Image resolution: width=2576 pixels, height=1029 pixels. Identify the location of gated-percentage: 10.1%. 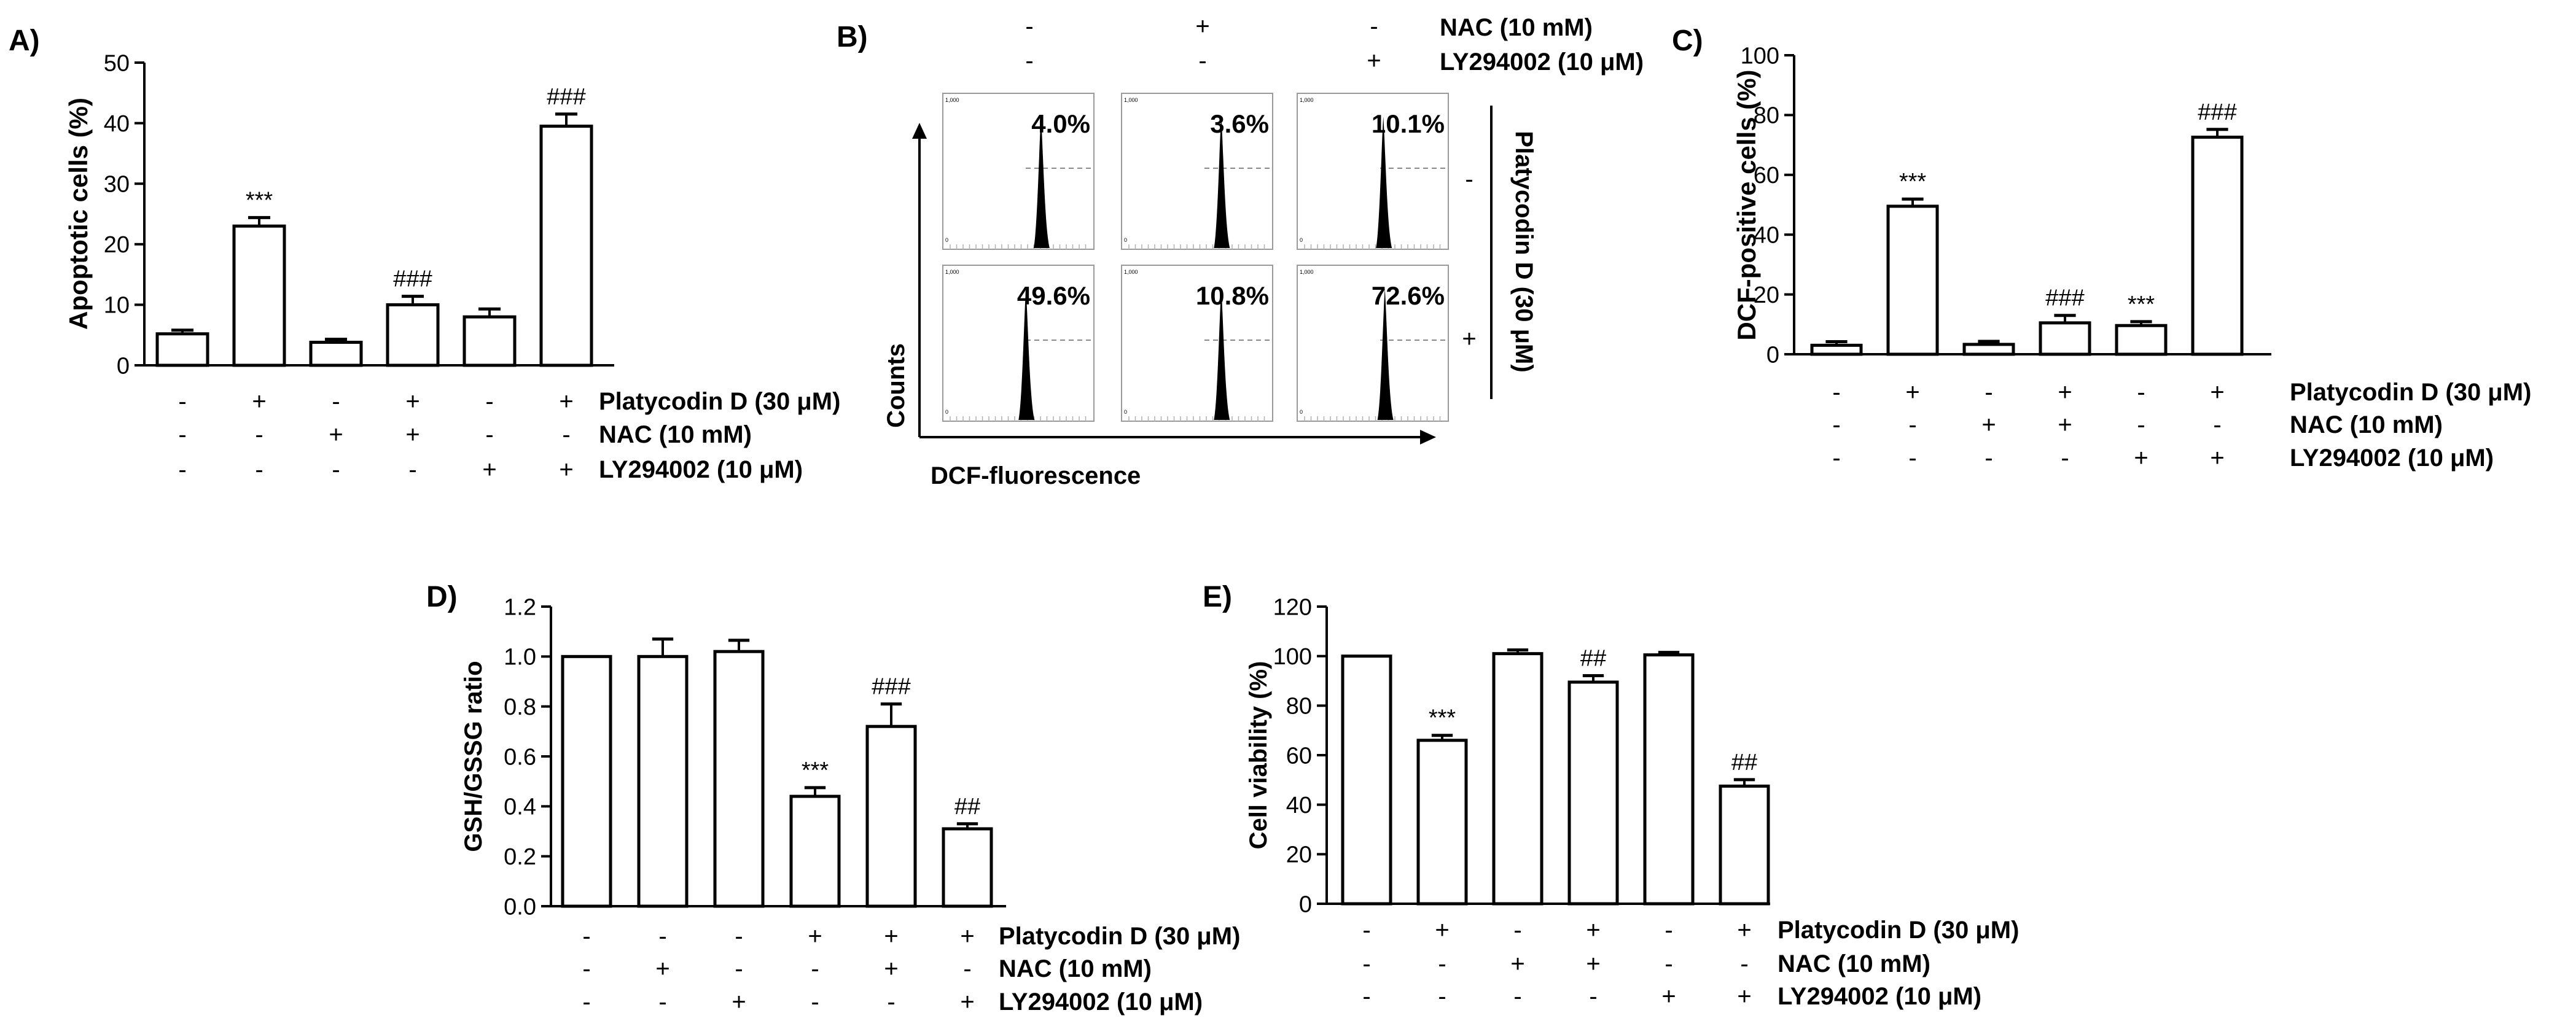
(1408, 123).